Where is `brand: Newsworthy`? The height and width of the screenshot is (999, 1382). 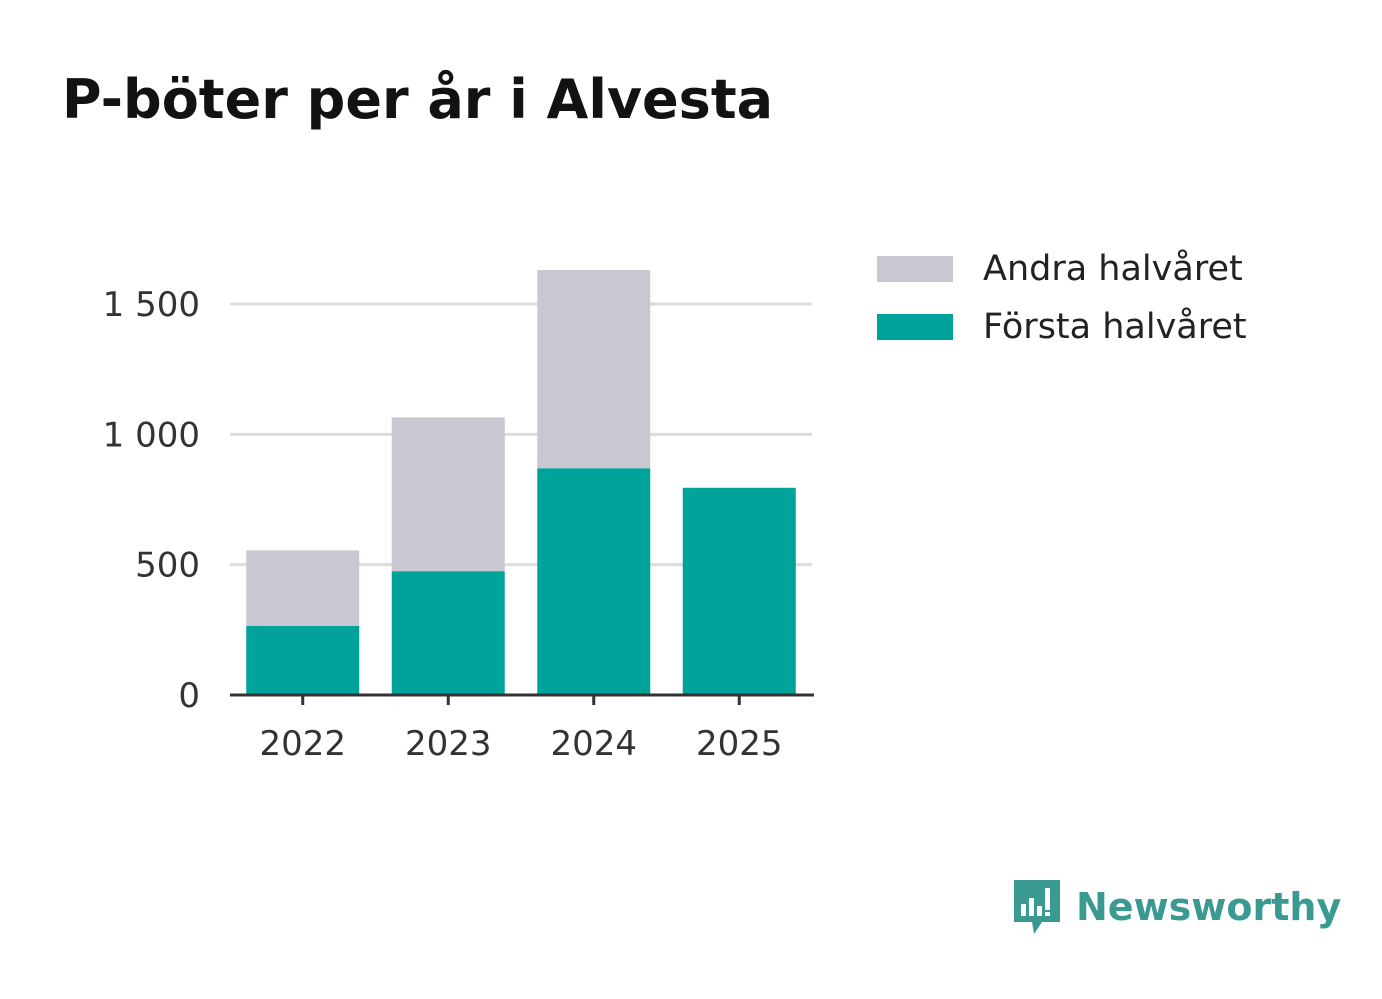 brand: Newsworthy is located at coordinates (1175, 907).